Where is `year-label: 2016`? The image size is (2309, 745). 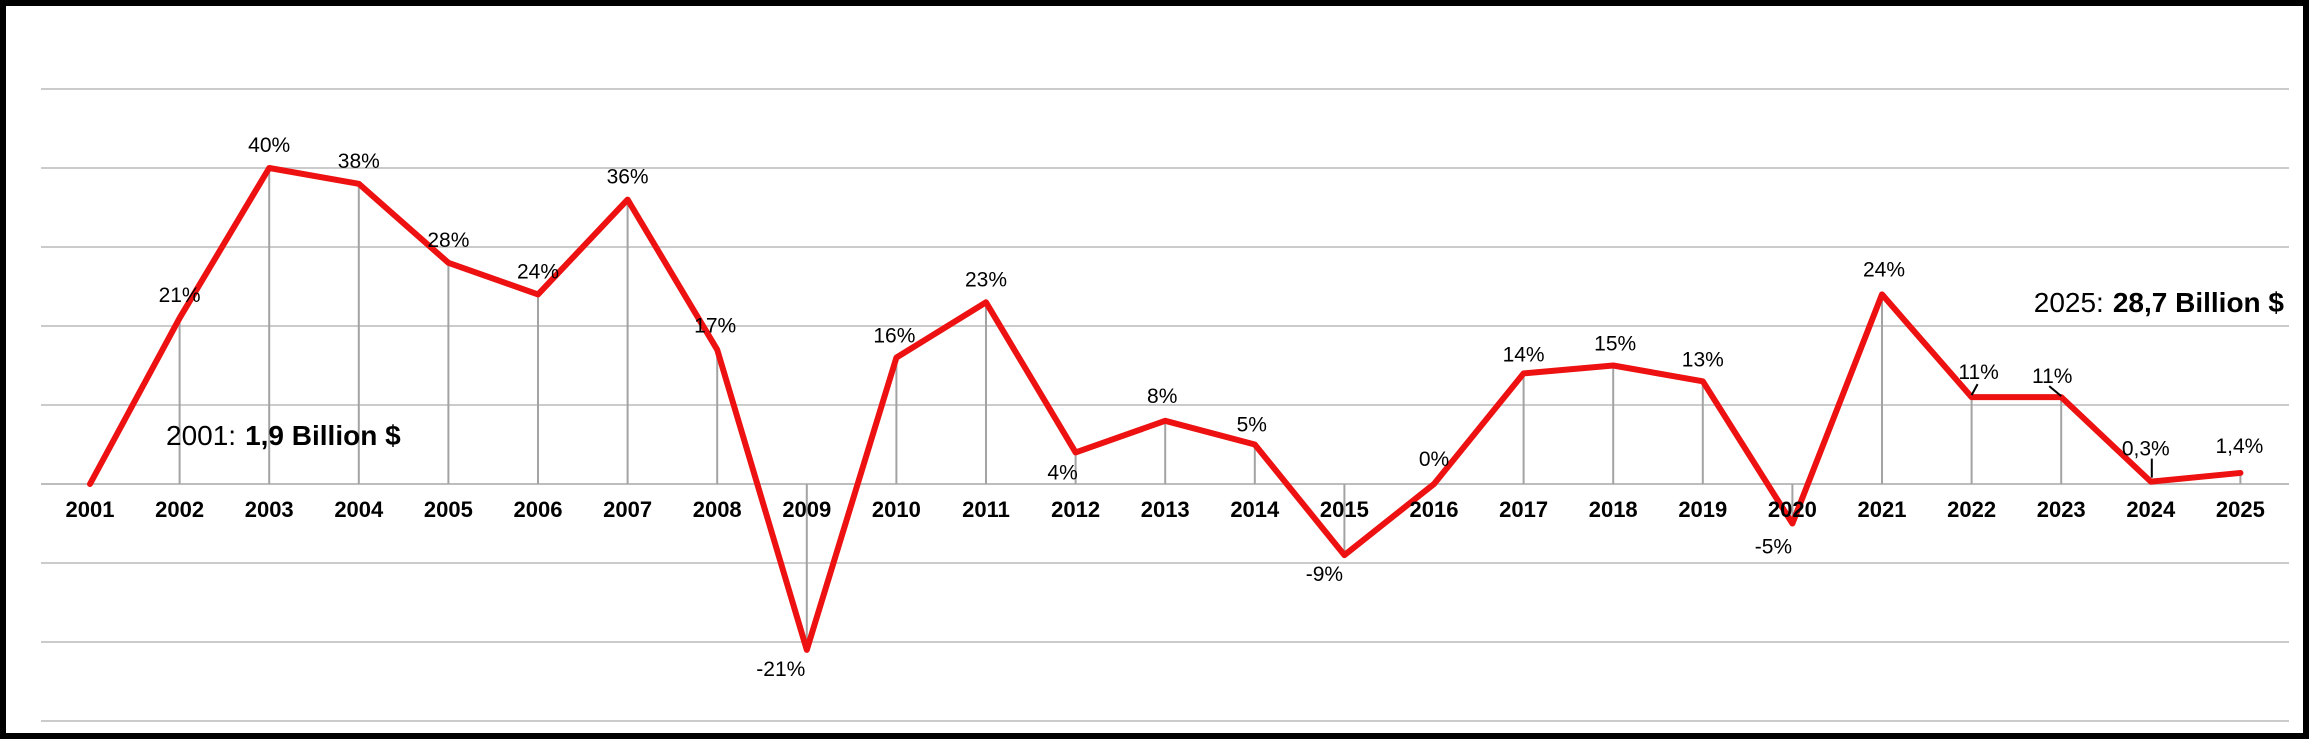 year-label: 2016 is located at coordinates (1434, 509).